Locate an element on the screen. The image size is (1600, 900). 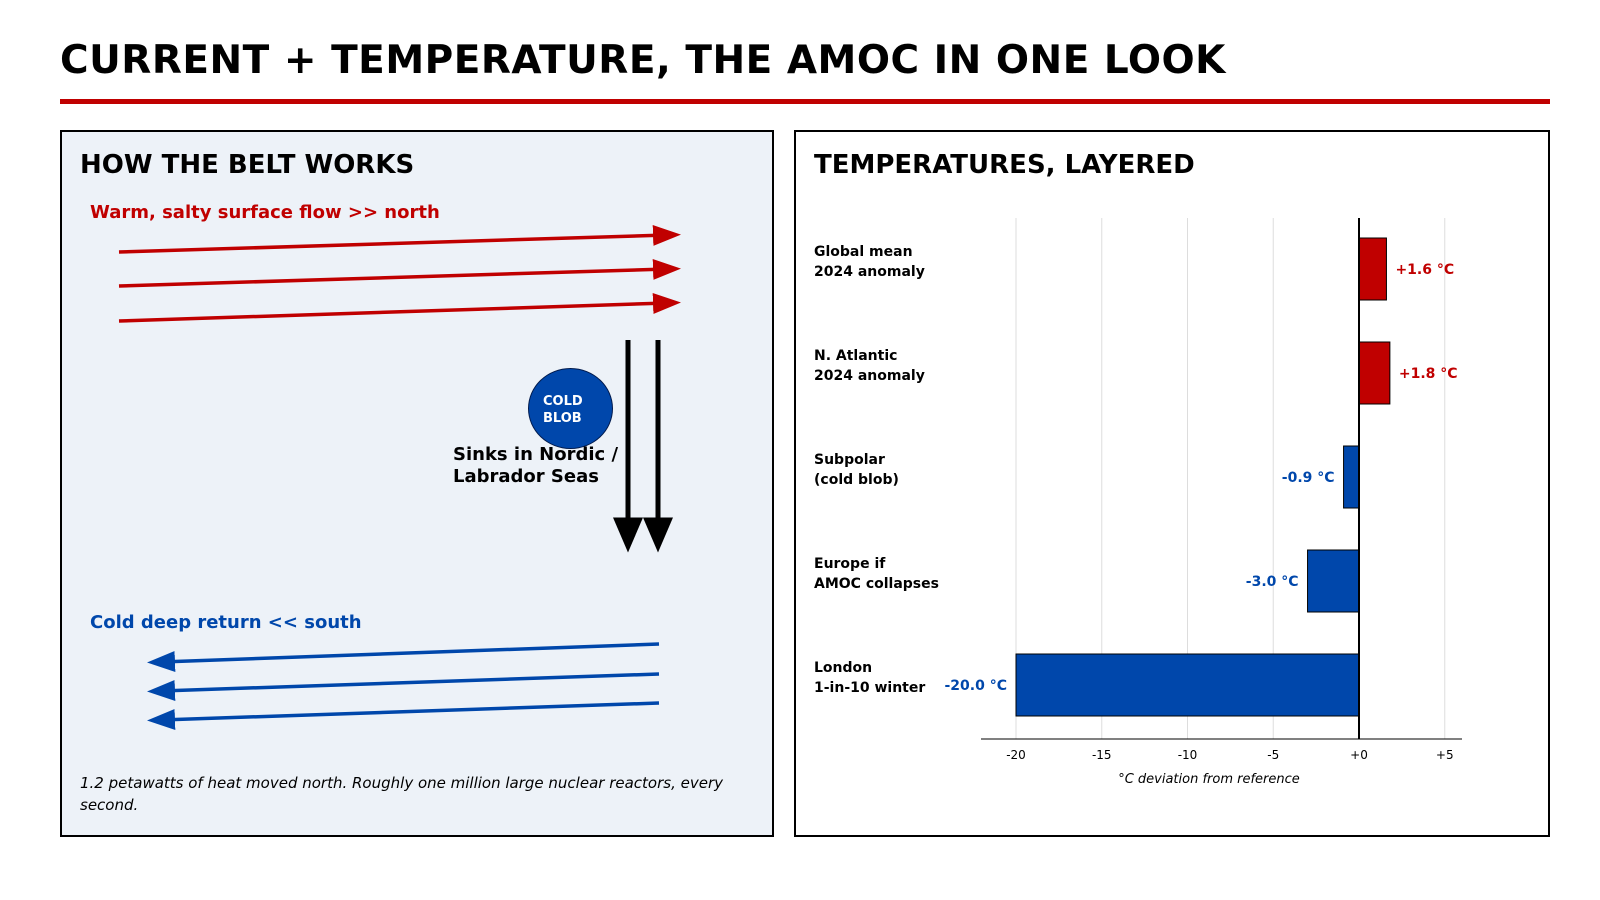
x-tick-label: -15 is located at coordinates (1102, 755).